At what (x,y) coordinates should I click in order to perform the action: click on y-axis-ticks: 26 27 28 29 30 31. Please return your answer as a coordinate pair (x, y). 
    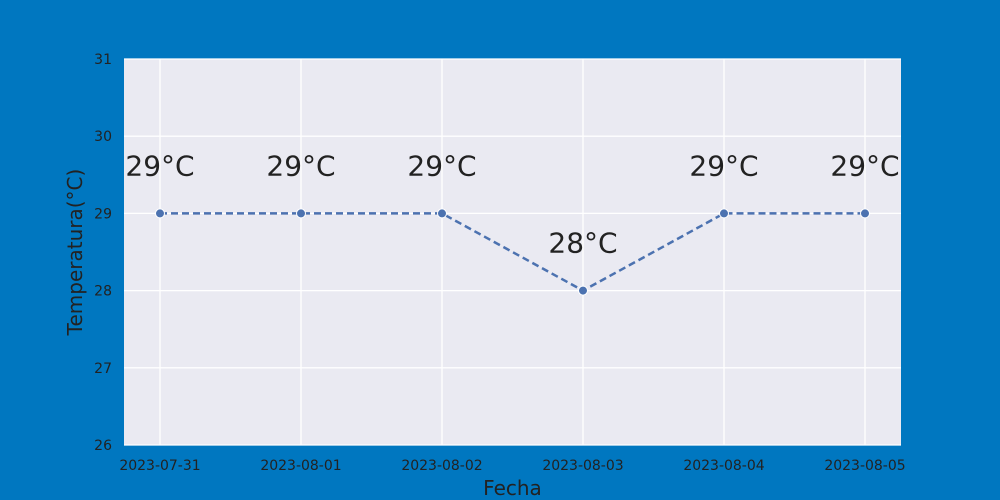
    Looking at the image, I should click on (103, 253).